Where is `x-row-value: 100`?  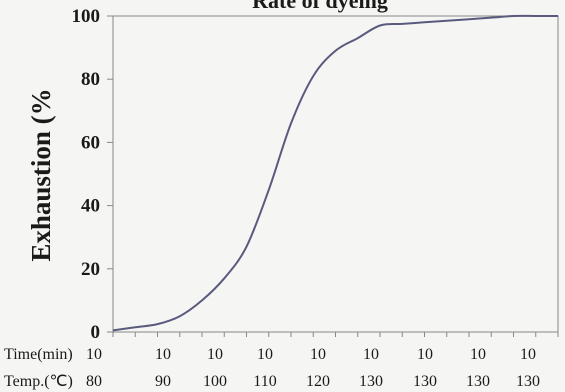
x-row-value: 100 is located at coordinates (215, 381).